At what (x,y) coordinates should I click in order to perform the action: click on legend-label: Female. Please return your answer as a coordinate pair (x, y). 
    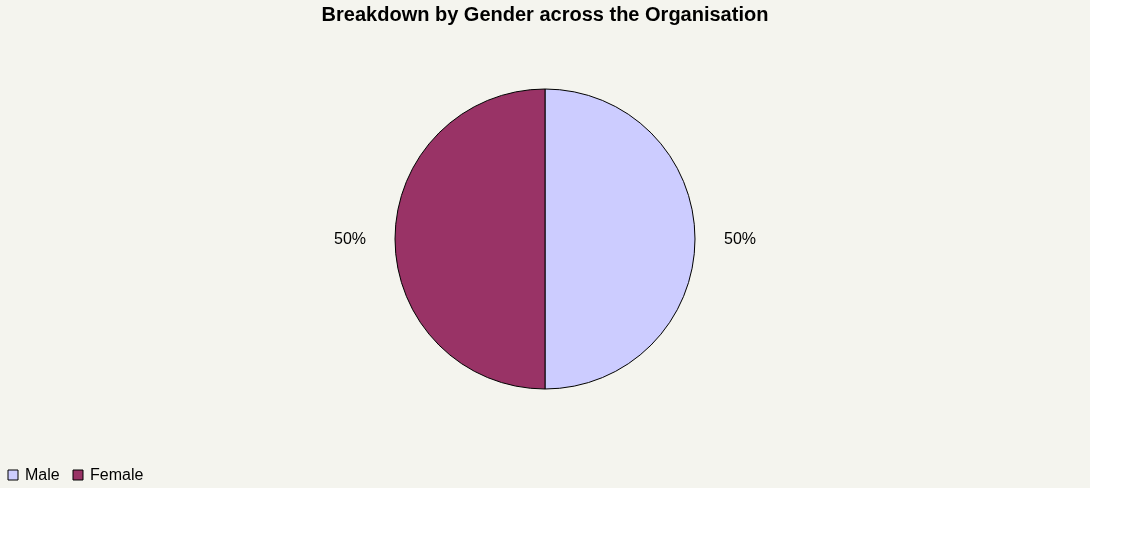
    Looking at the image, I should click on (117, 474).